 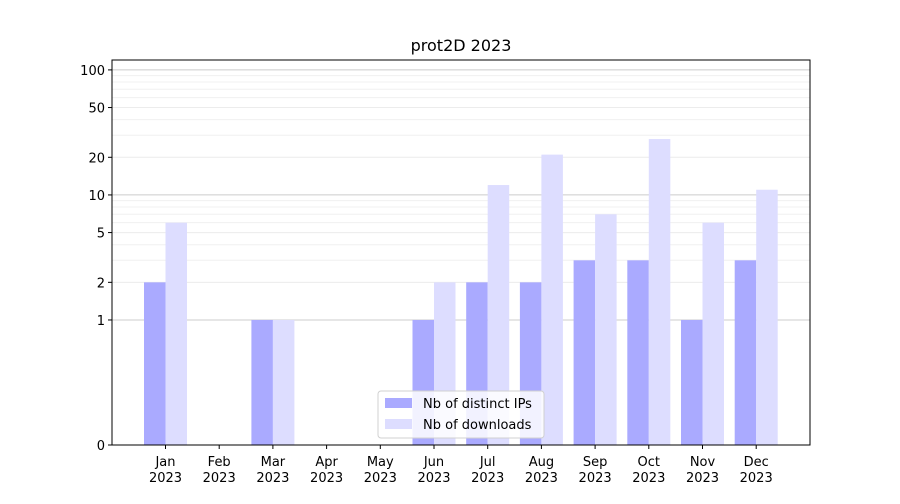 What do you see at coordinates (101, 283) in the screenshot?
I see `y-tick-label: 2` at bounding box center [101, 283].